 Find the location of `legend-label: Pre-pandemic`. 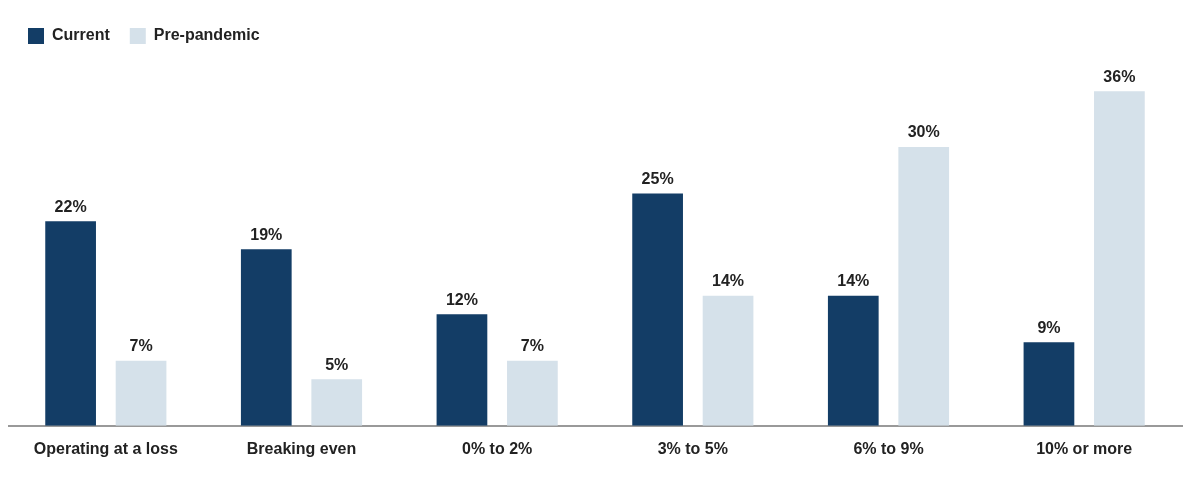

legend-label: Pre-pandemic is located at coordinates (206, 35).